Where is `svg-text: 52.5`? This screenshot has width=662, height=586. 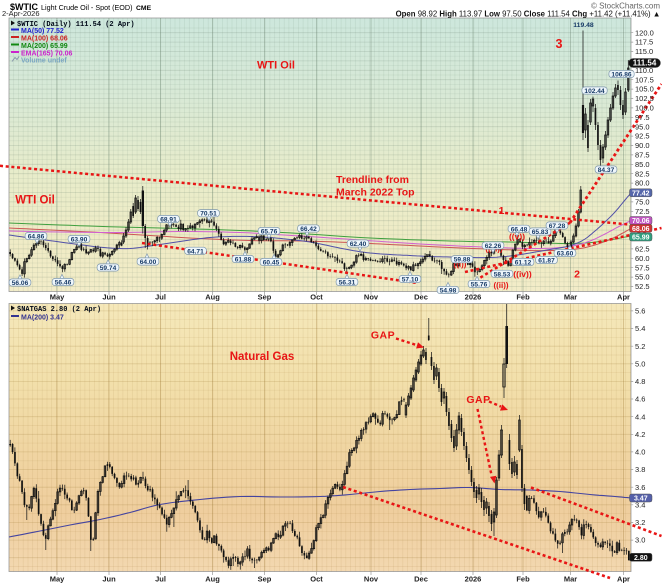
svg-text: 52.5 is located at coordinates (642, 286).